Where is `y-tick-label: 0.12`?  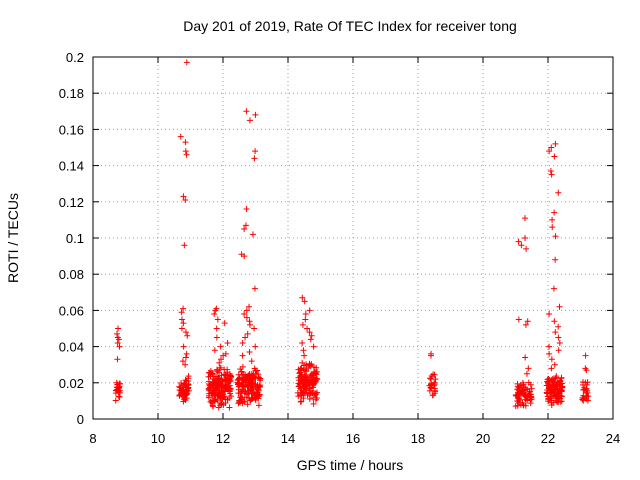 y-tick-label: 0.12 is located at coordinates (71, 202).